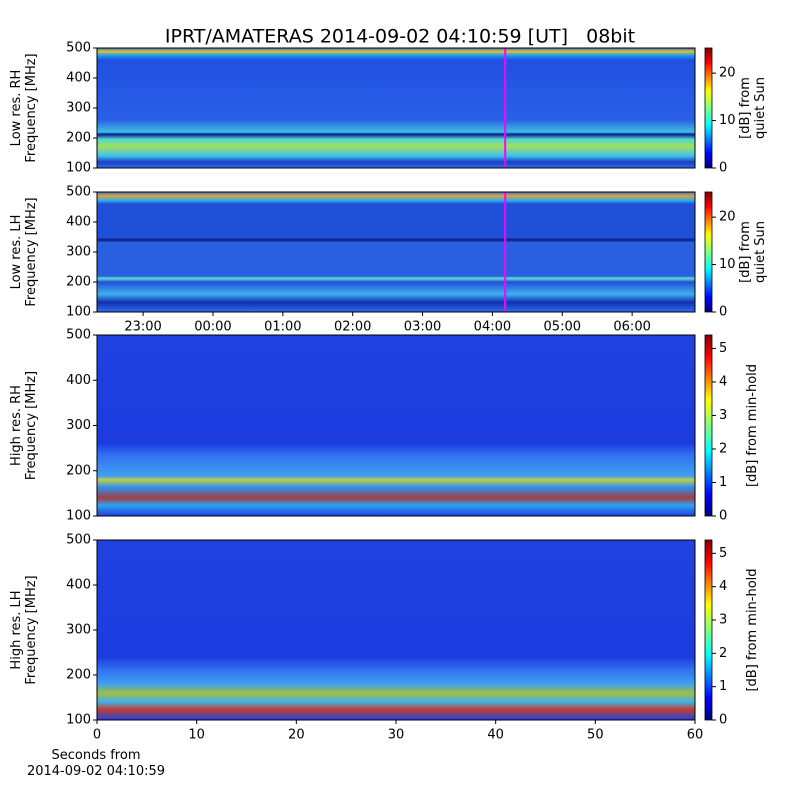 This screenshot has height=804, width=800. Describe the element at coordinates (212, 327) in the screenshot. I see `x-tick-label: 00:00` at that location.